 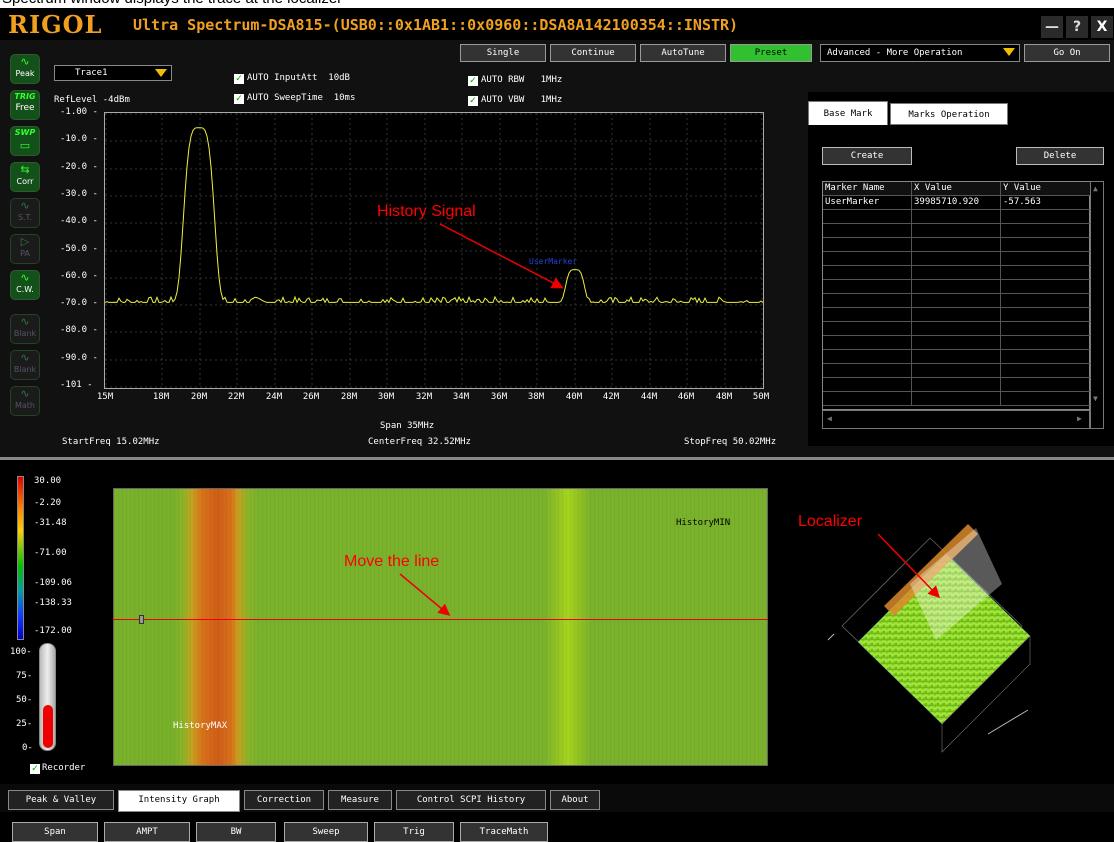 What do you see at coordinates (113, 73) in the screenshot?
I see `trace-select: Trace1` at bounding box center [113, 73].